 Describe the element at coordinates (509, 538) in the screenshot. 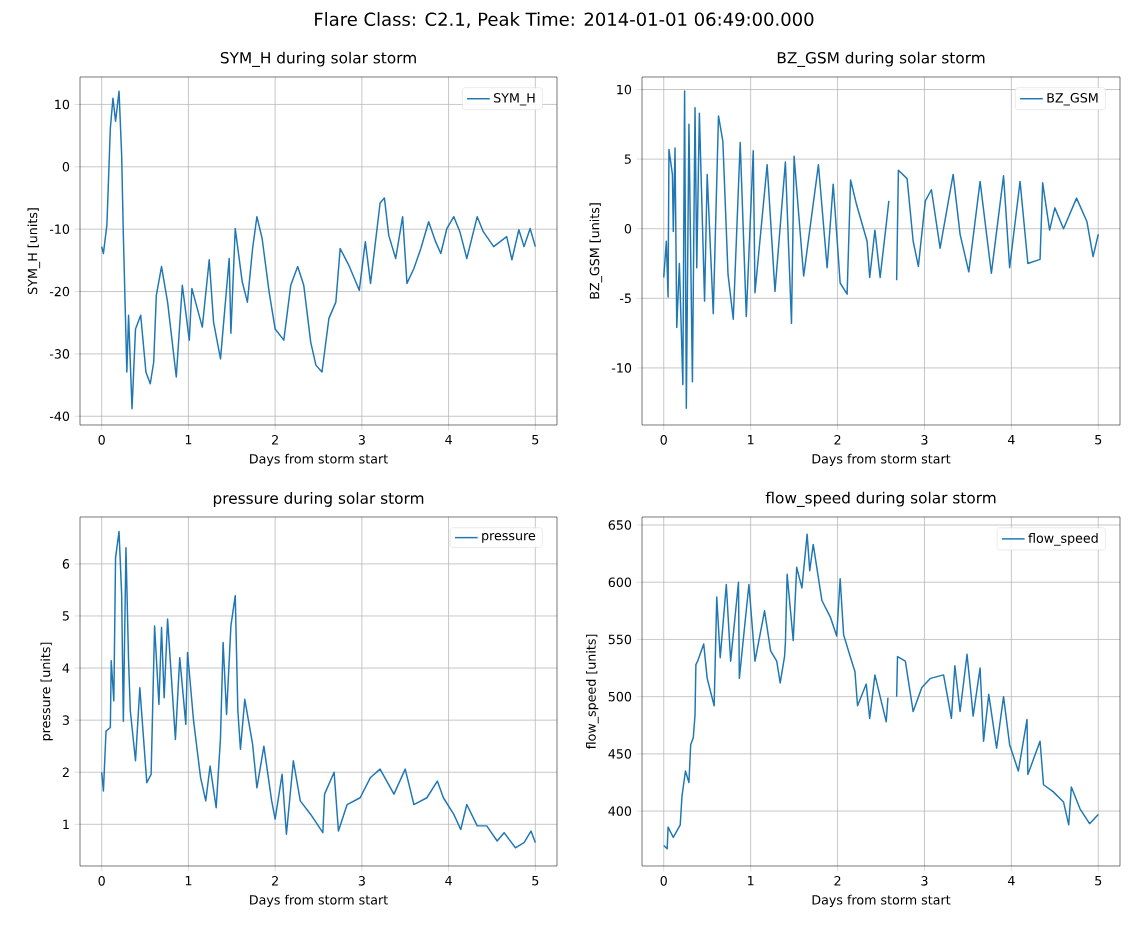

I see `legend-label: pressure` at that location.